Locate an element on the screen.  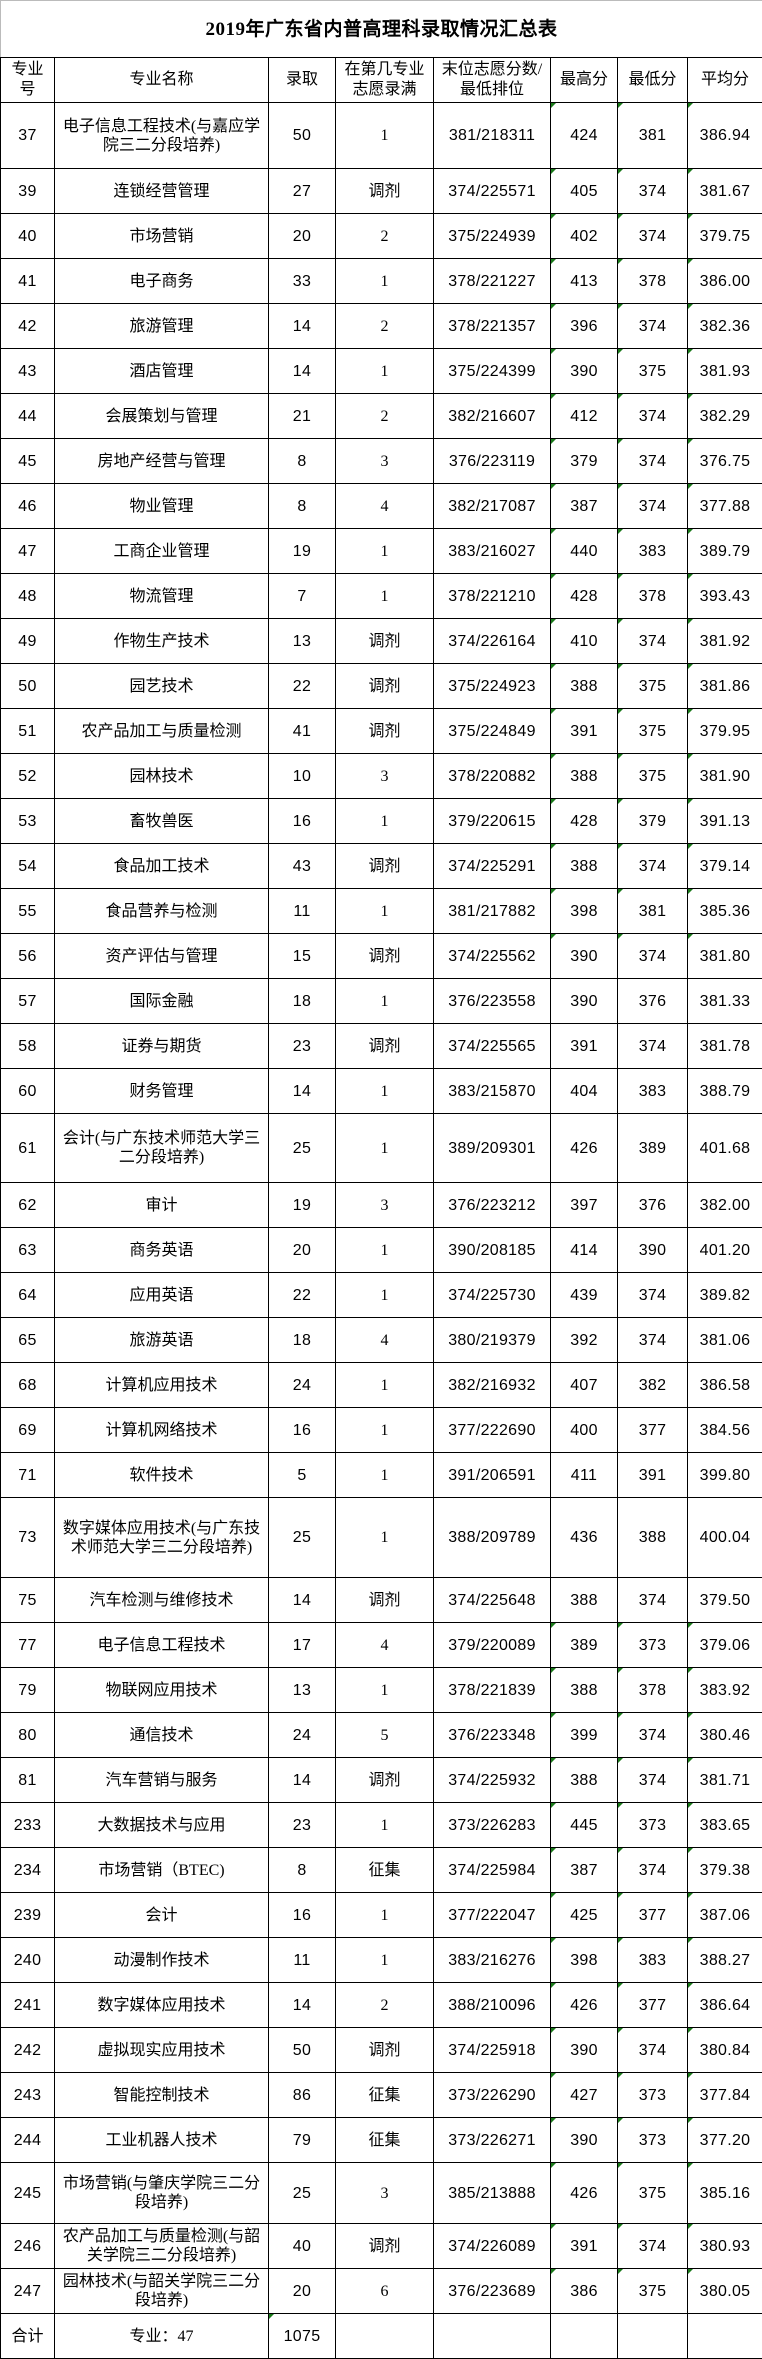
cell-max: 413 is located at coordinates (584, 281).